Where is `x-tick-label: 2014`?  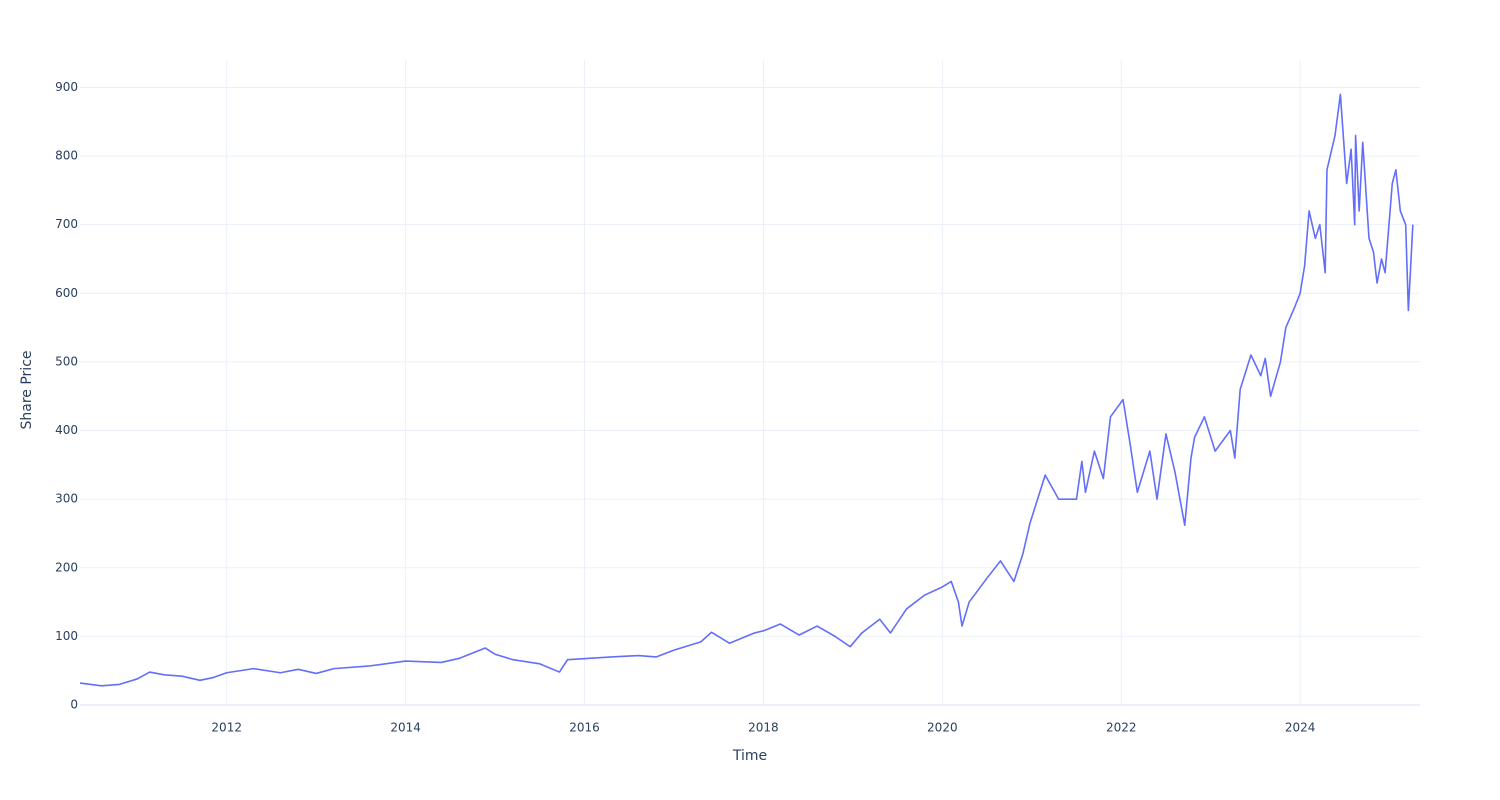 x-tick-label: 2014 is located at coordinates (405, 728).